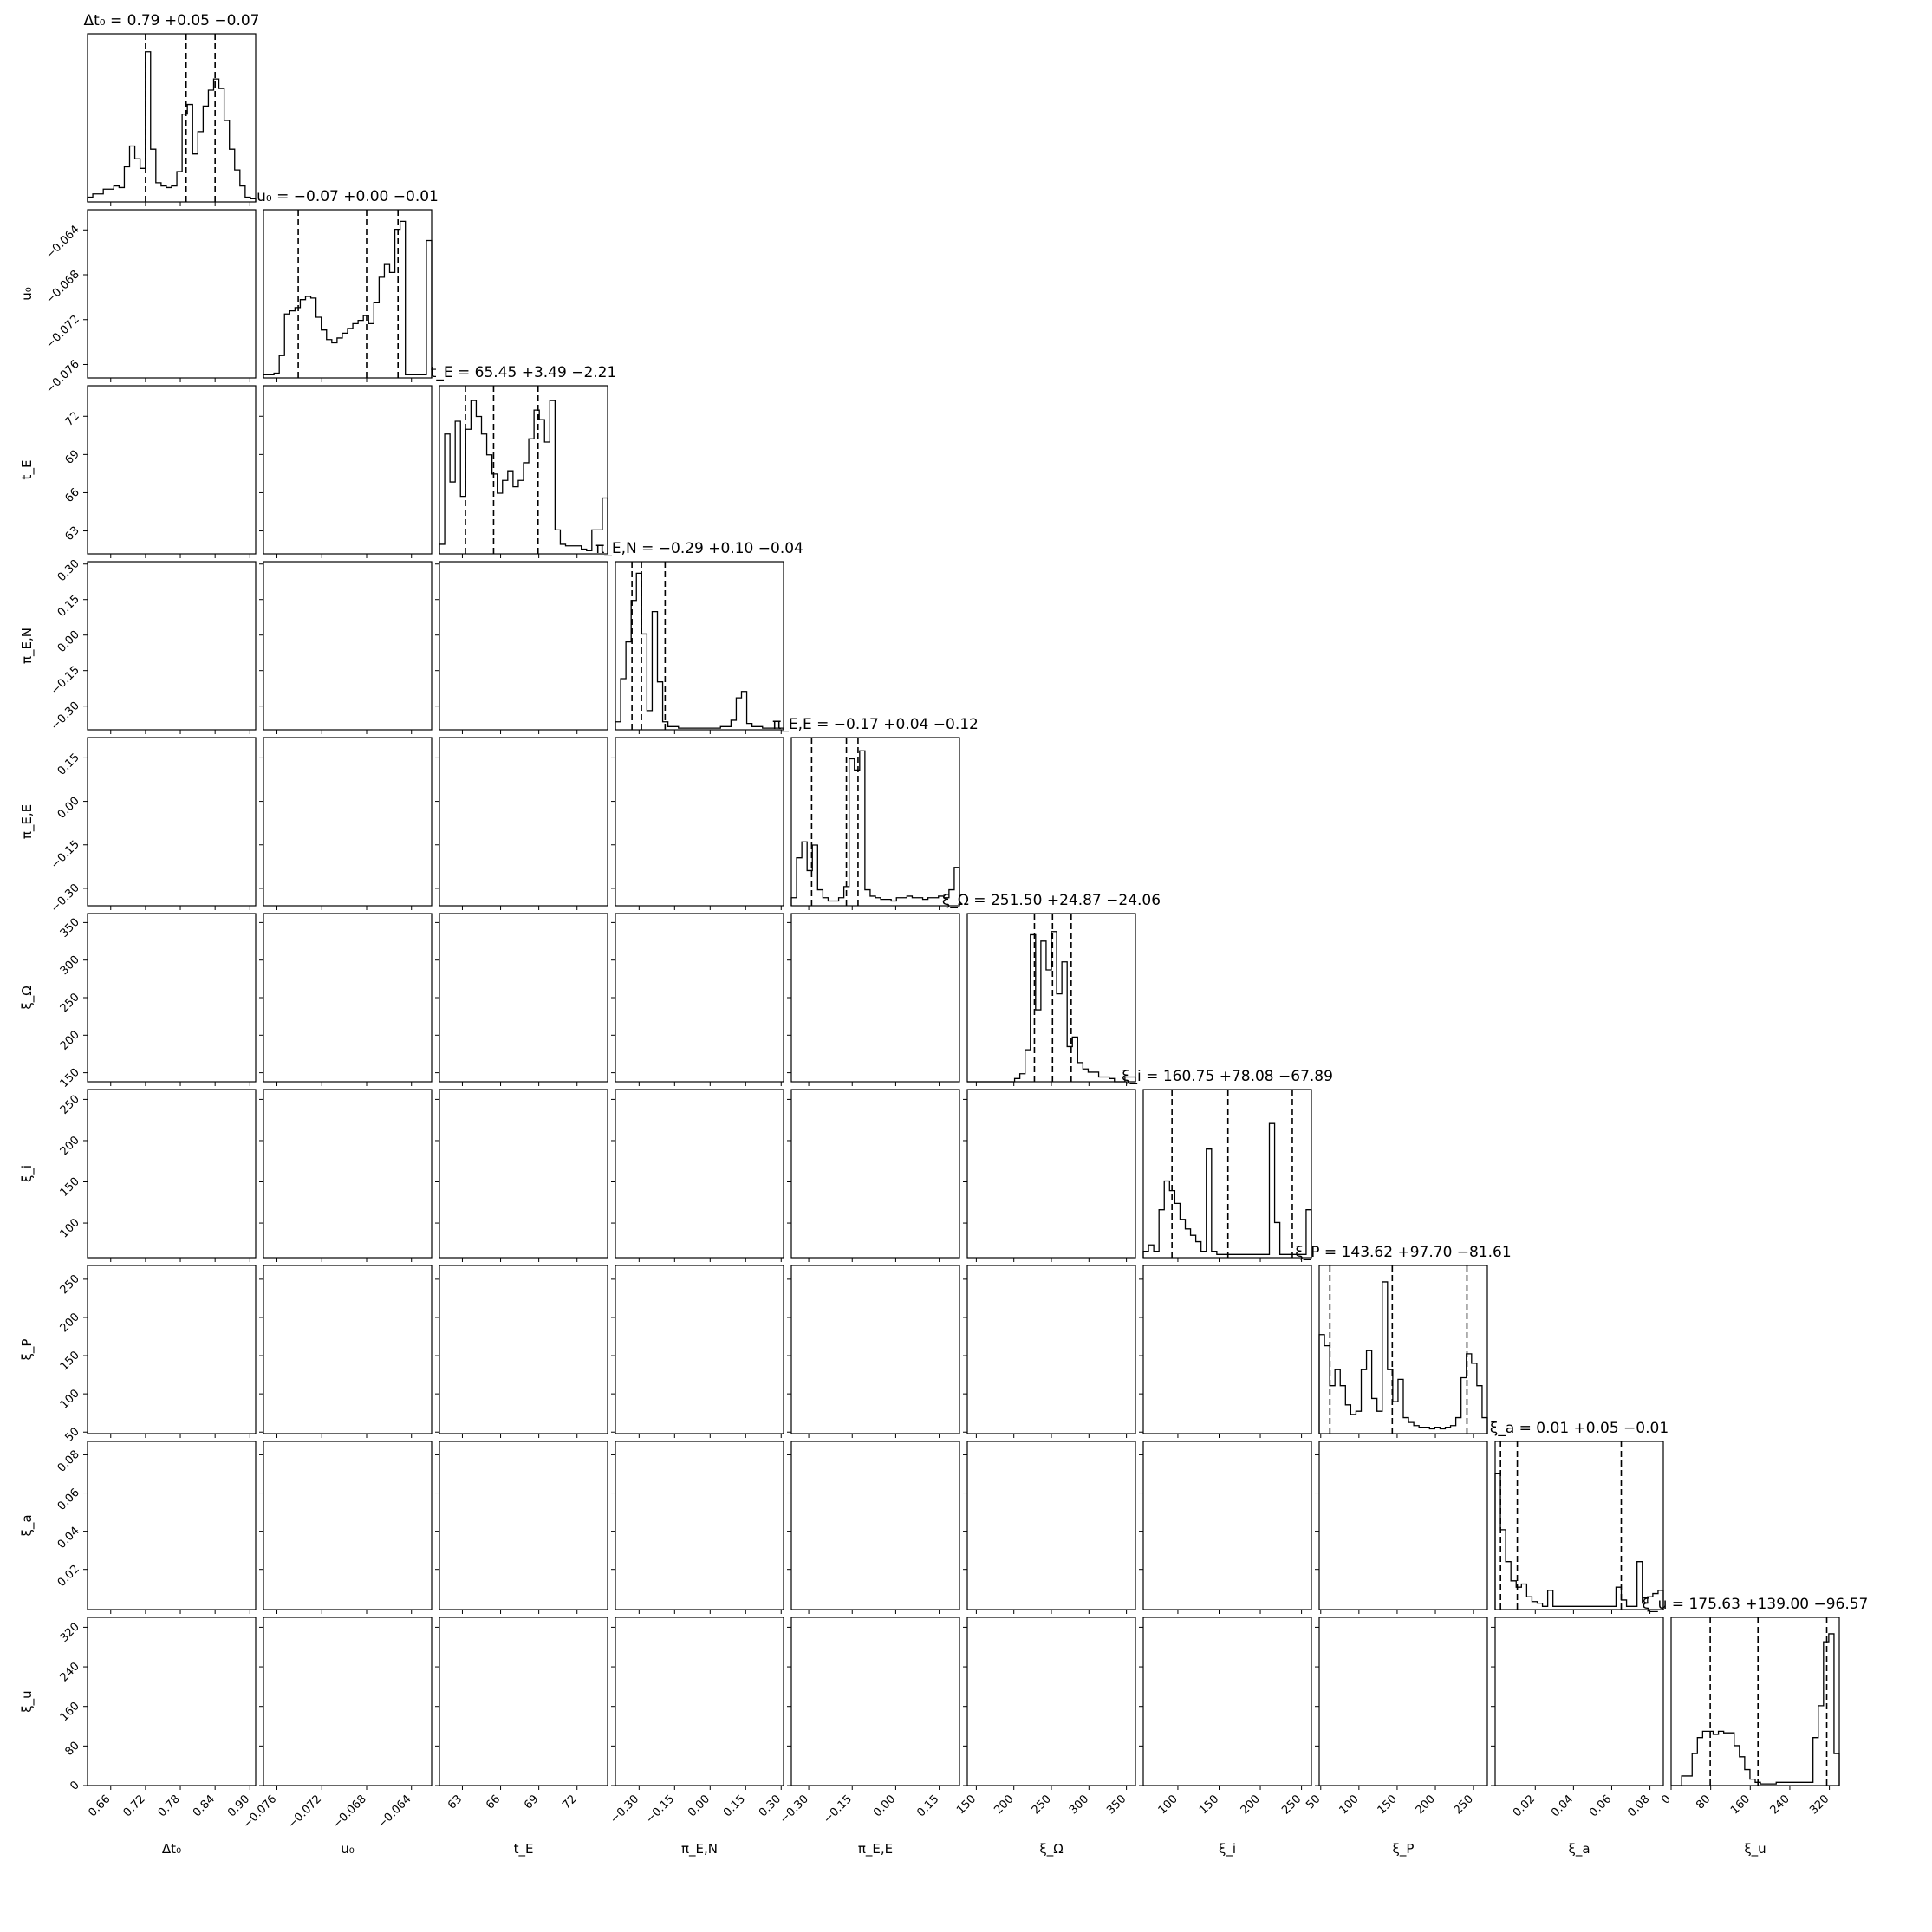  What do you see at coordinates (1313, 1802) in the screenshot?
I see `x-tick-label: 50` at bounding box center [1313, 1802].